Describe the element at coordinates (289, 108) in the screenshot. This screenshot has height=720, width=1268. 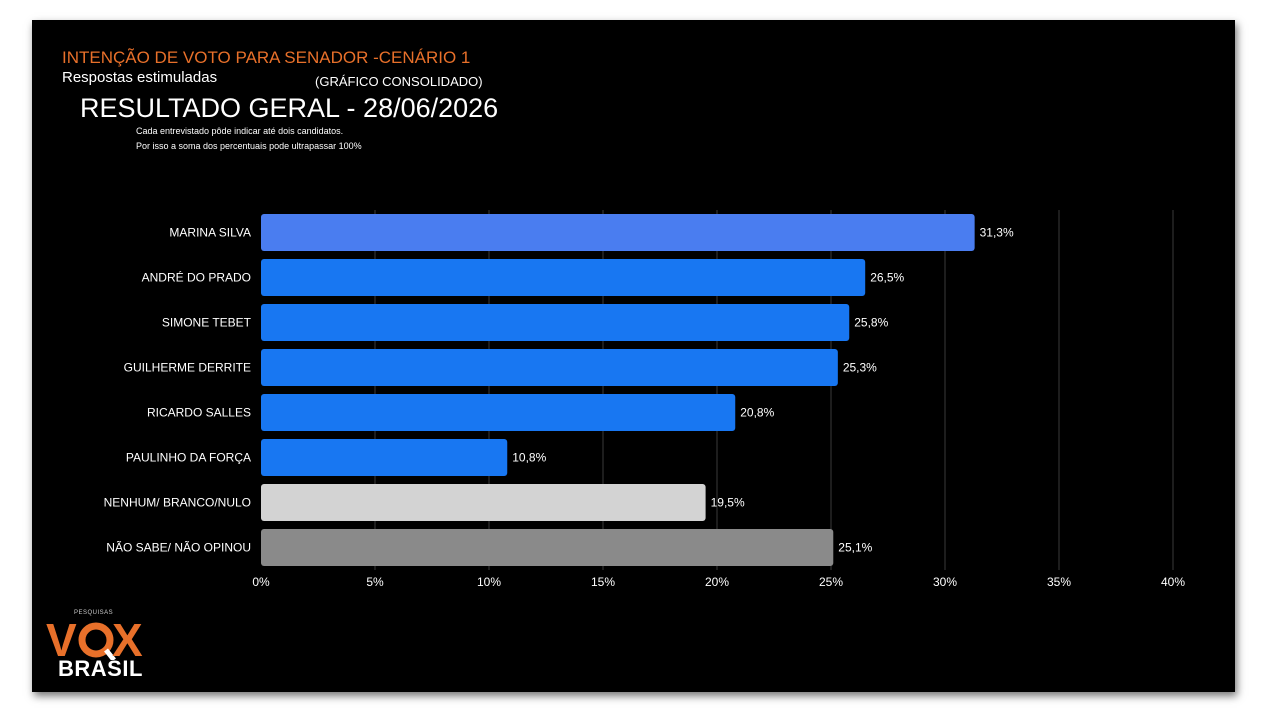
I see `result-heading: RESULTADO GERAL - 28/06/2026` at that location.